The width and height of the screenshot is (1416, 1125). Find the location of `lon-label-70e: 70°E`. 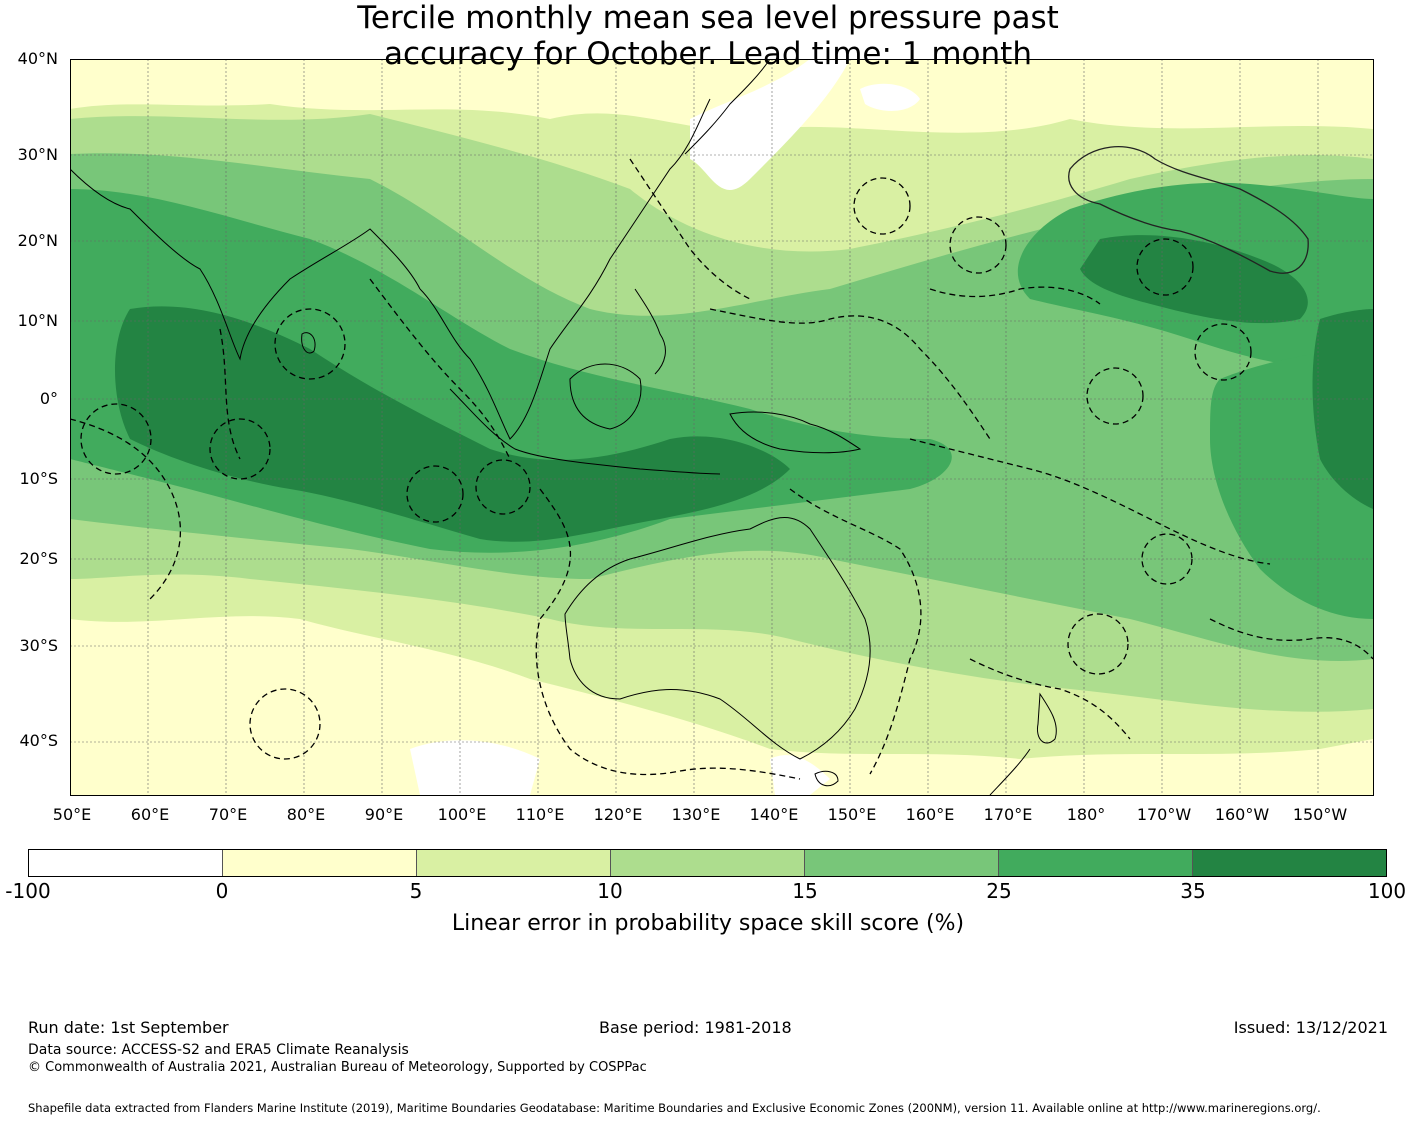

lon-label-70e: 70°E is located at coordinates (228, 814).